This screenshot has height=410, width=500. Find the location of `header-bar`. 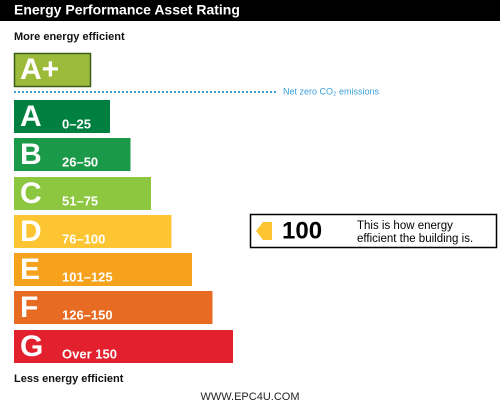

header-bar is located at coordinates (250, 10).